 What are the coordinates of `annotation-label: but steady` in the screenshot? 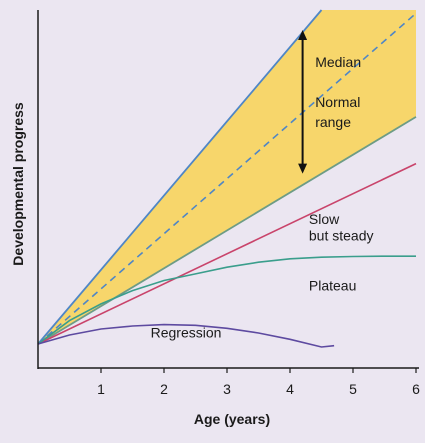 It's located at (341, 235).